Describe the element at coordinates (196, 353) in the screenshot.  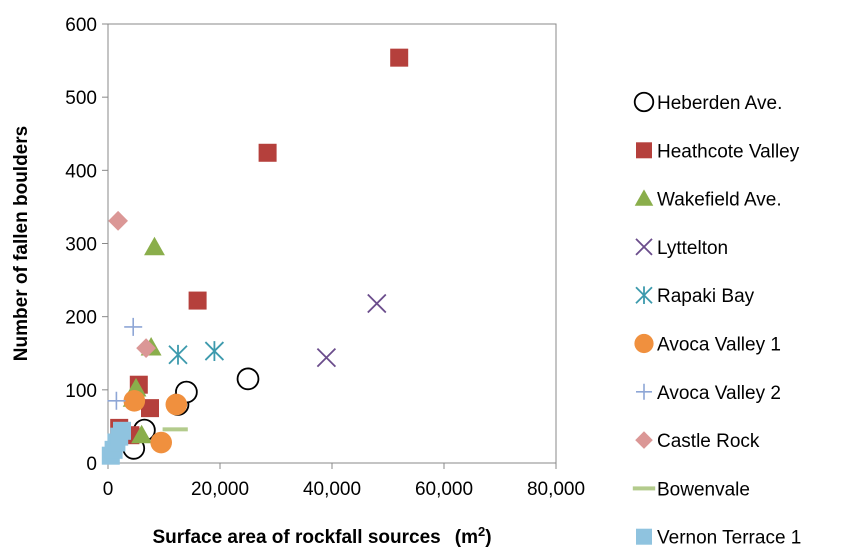
I see `series-rapaki-bay` at that location.